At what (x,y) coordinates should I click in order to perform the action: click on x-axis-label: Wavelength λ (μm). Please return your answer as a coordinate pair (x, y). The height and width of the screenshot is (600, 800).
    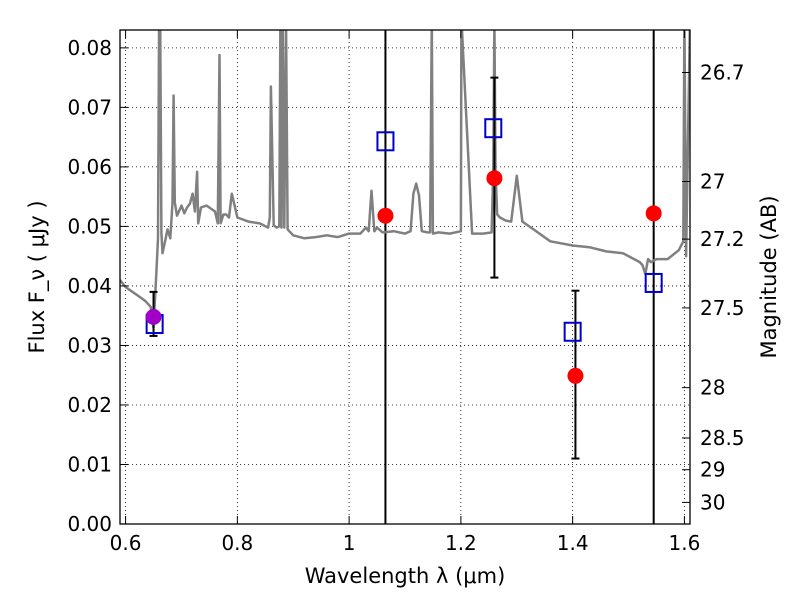
    Looking at the image, I should click on (405, 576).